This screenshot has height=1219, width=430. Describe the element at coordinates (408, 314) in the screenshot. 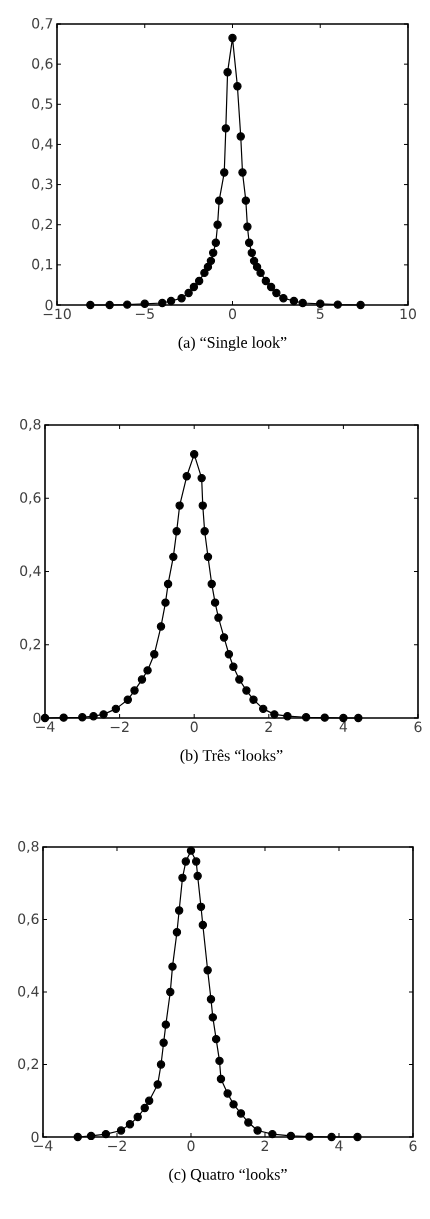

I see `x-tick-label: 10` at that location.